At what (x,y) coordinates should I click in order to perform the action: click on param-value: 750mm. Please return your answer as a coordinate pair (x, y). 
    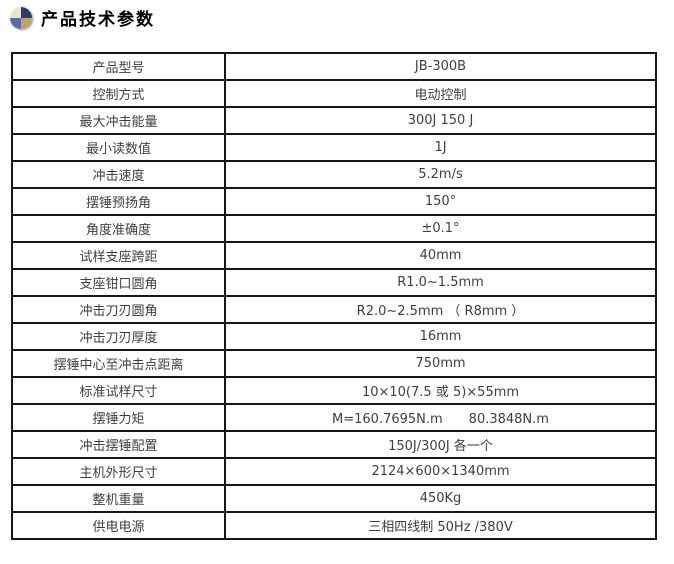
    Looking at the image, I should click on (440, 363).